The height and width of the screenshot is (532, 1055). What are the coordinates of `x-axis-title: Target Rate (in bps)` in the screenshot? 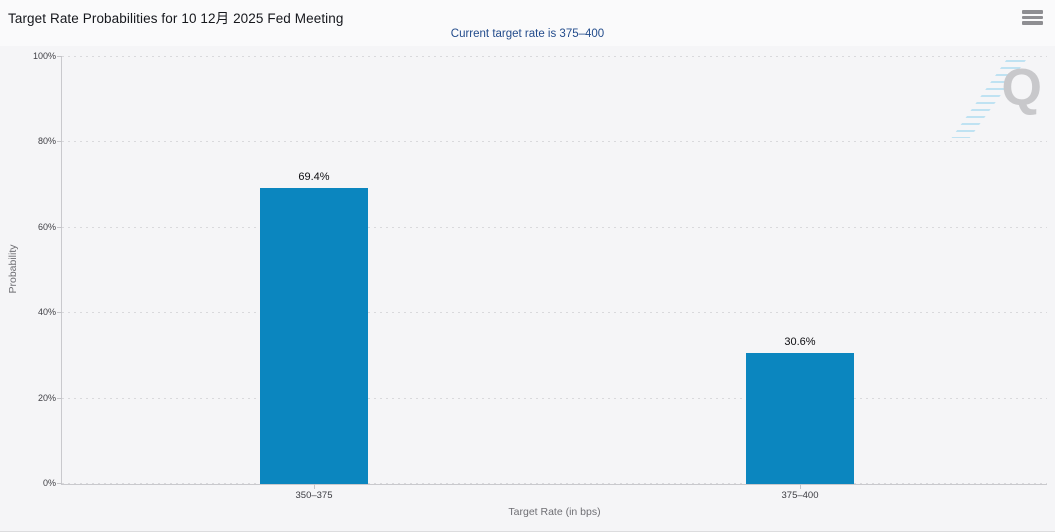 It's located at (554, 512).